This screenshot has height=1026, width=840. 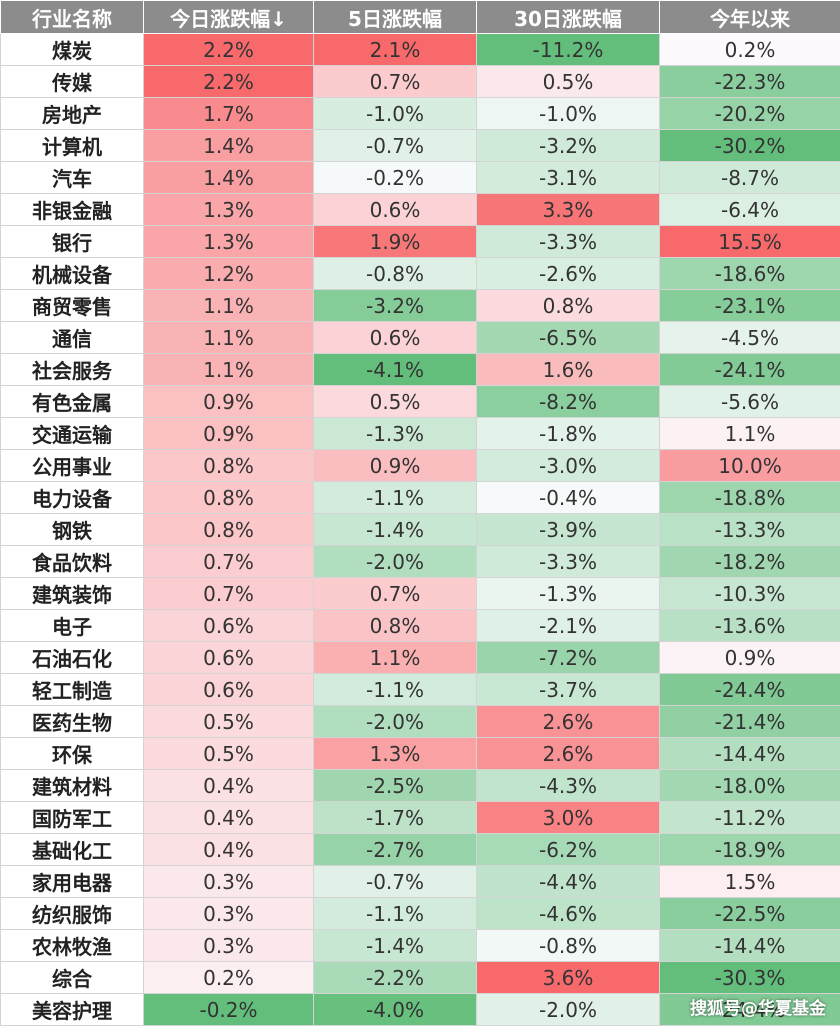 What do you see at coordinates (568, 1010) in the screenshot?
I see `30day-change-cell: -2.0%` at bounding box center [568, 1010].